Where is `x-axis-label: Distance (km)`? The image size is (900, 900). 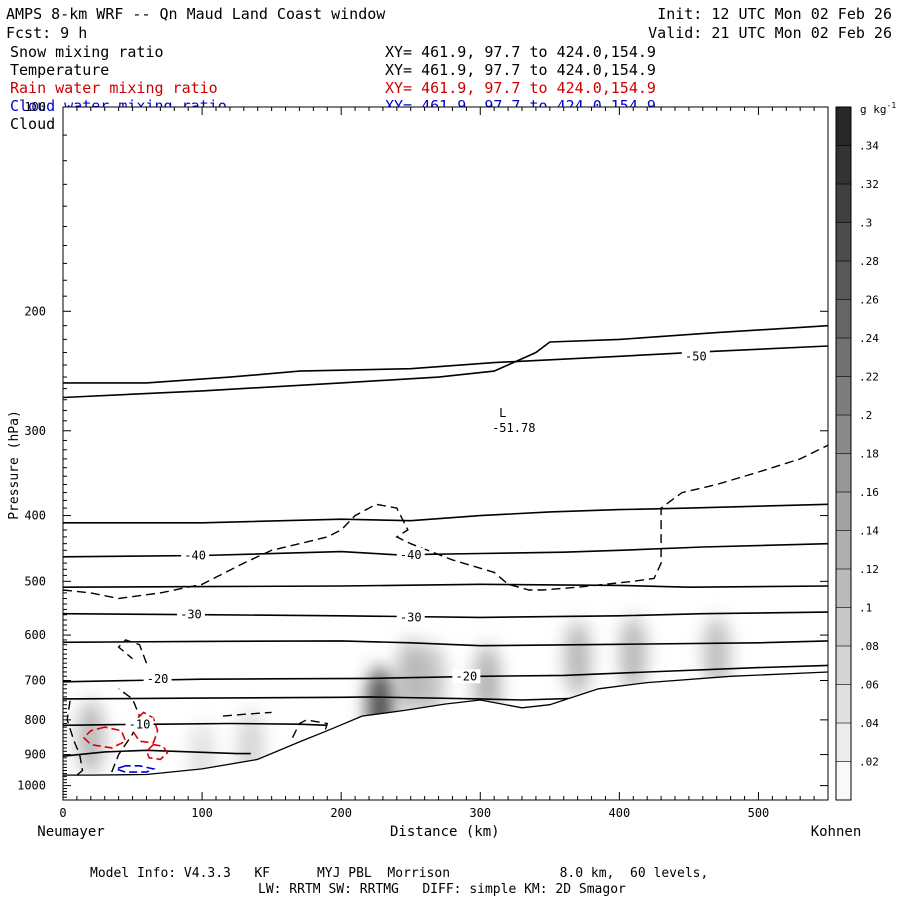 x-axis-label: Distance (km) is located at coordinates (445, 832).